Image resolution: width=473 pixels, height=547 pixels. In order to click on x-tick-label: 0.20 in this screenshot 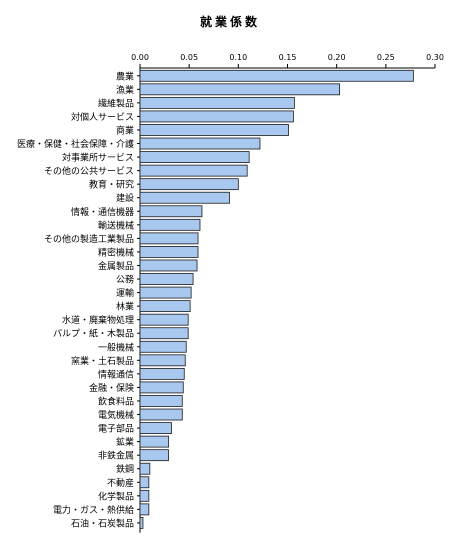, I will do `click(337, 57)`.